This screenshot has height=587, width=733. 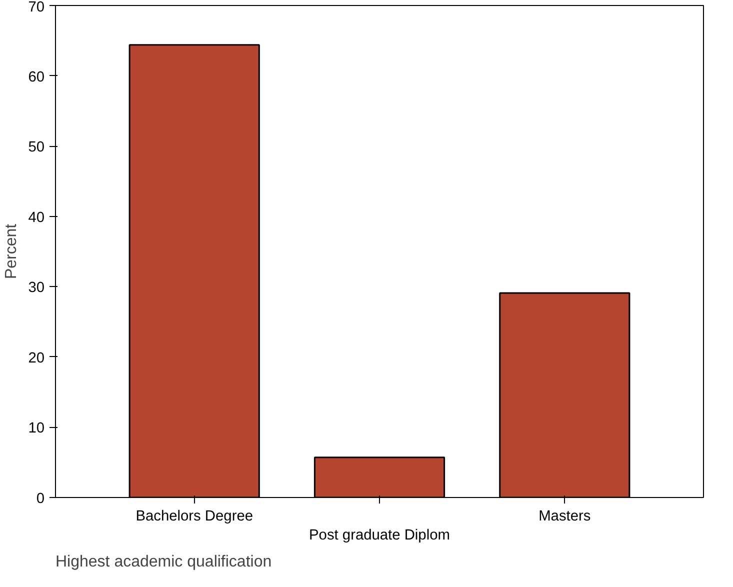 What do you see at coordinates (164, 562) in the screenshot?
I see `text: Highest academic qualification` at bounding box center [164, 562].